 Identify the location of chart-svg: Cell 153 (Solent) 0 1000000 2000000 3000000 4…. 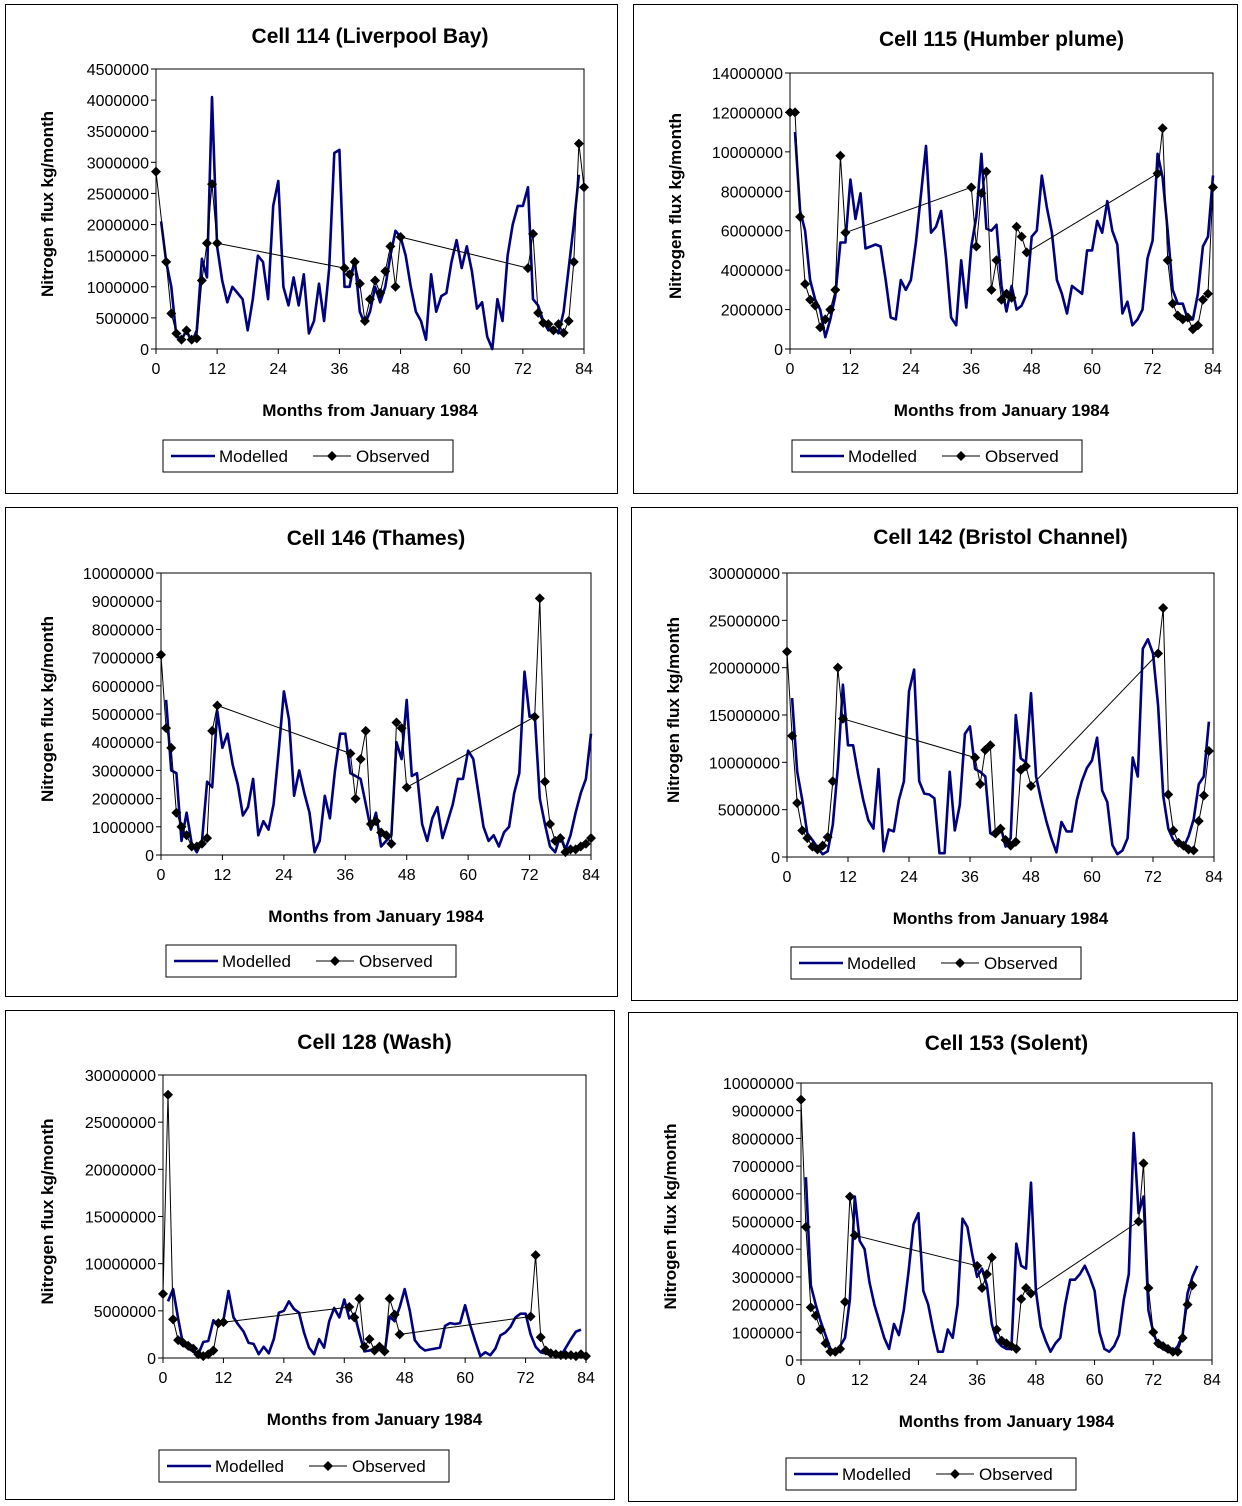
(941, 1261).